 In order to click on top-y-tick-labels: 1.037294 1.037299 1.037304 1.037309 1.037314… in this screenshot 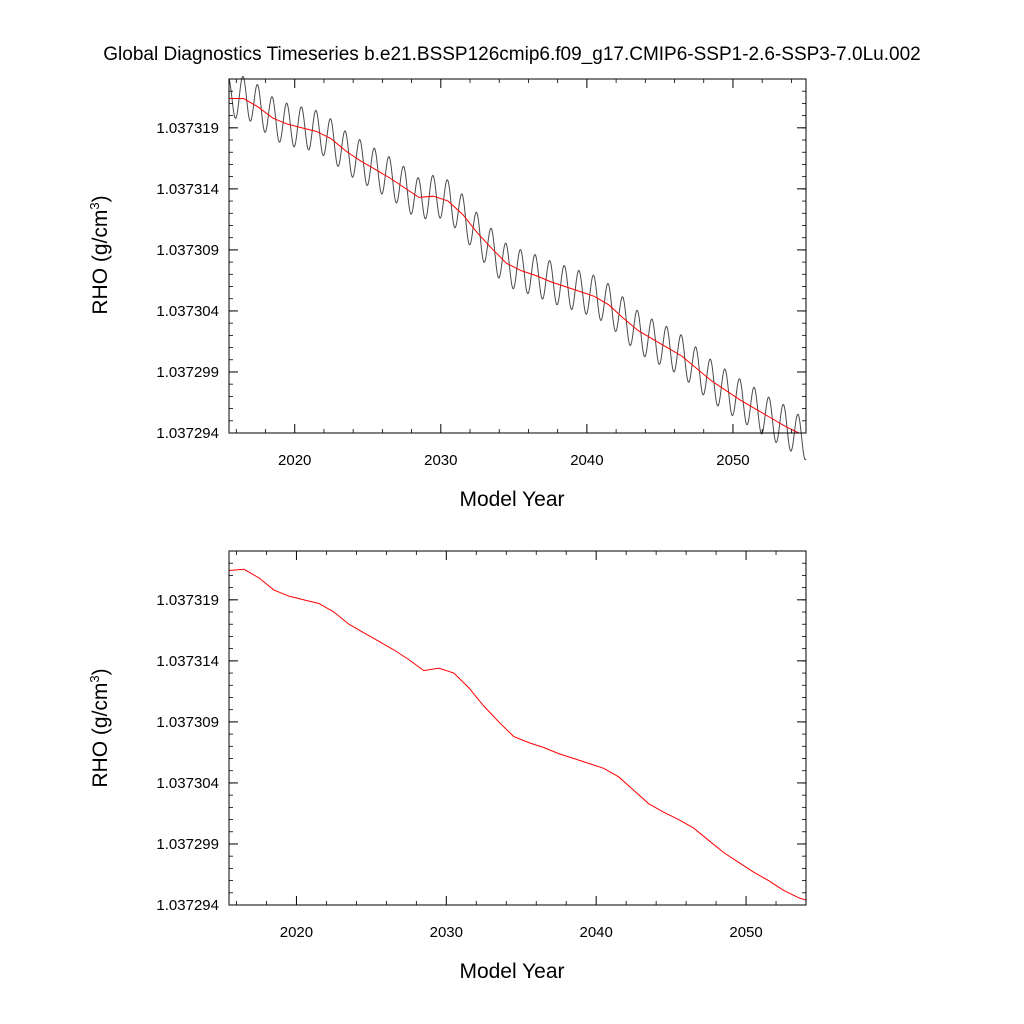, I will do `click(187, 281)`.